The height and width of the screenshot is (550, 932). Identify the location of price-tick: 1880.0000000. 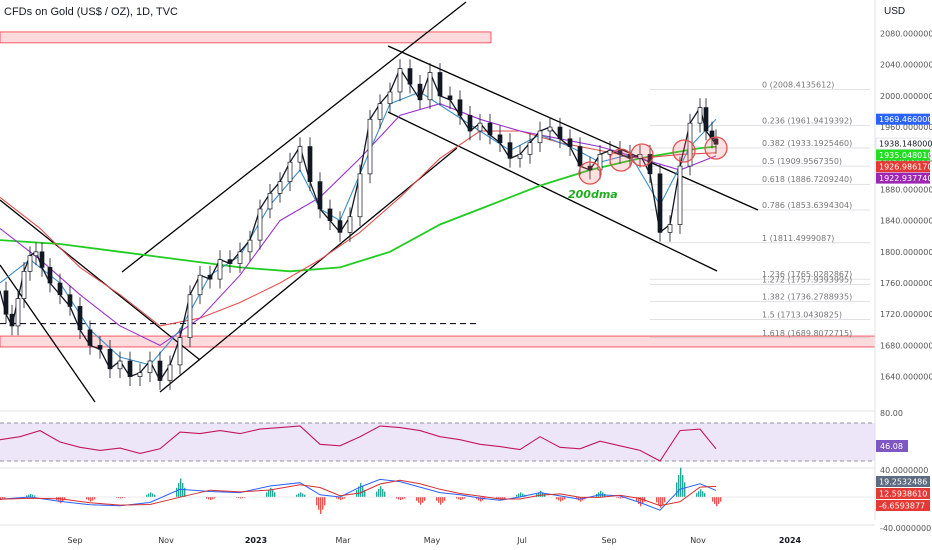
(906, 189).